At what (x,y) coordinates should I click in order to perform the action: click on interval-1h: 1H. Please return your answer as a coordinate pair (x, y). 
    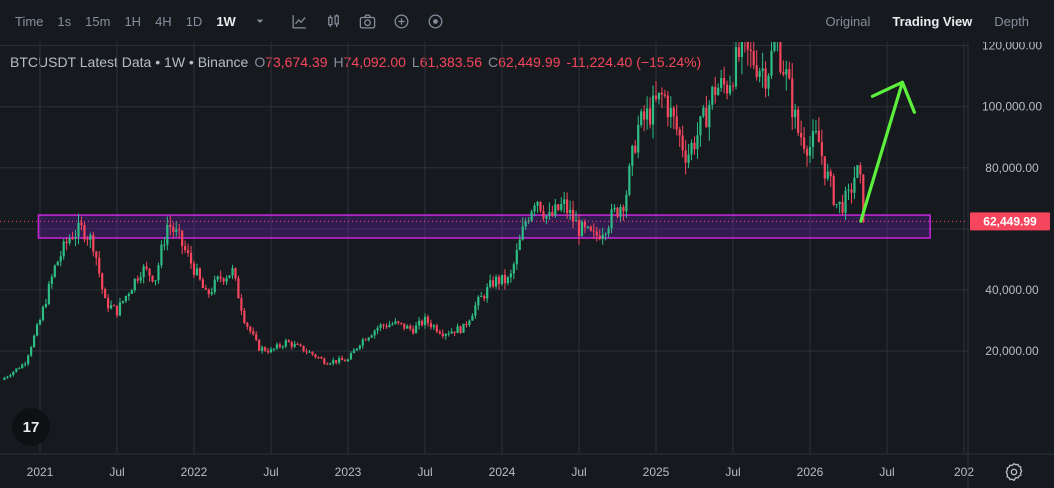
    Looking at the image, I should click on (133, 21).